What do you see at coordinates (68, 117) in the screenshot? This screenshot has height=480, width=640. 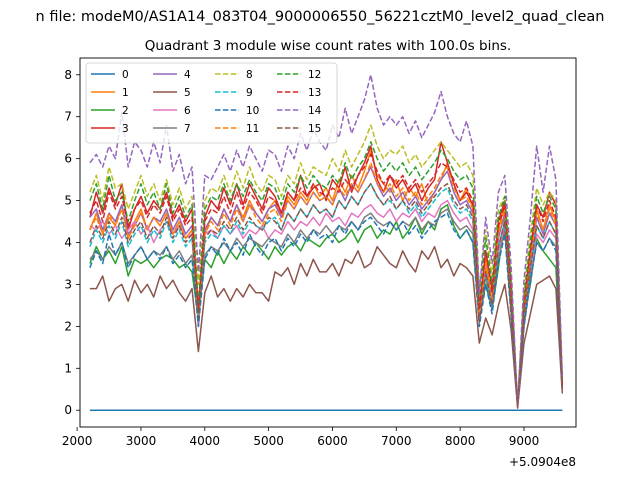 I see `y-tick-label: 7` at bounding box center [68, 117].